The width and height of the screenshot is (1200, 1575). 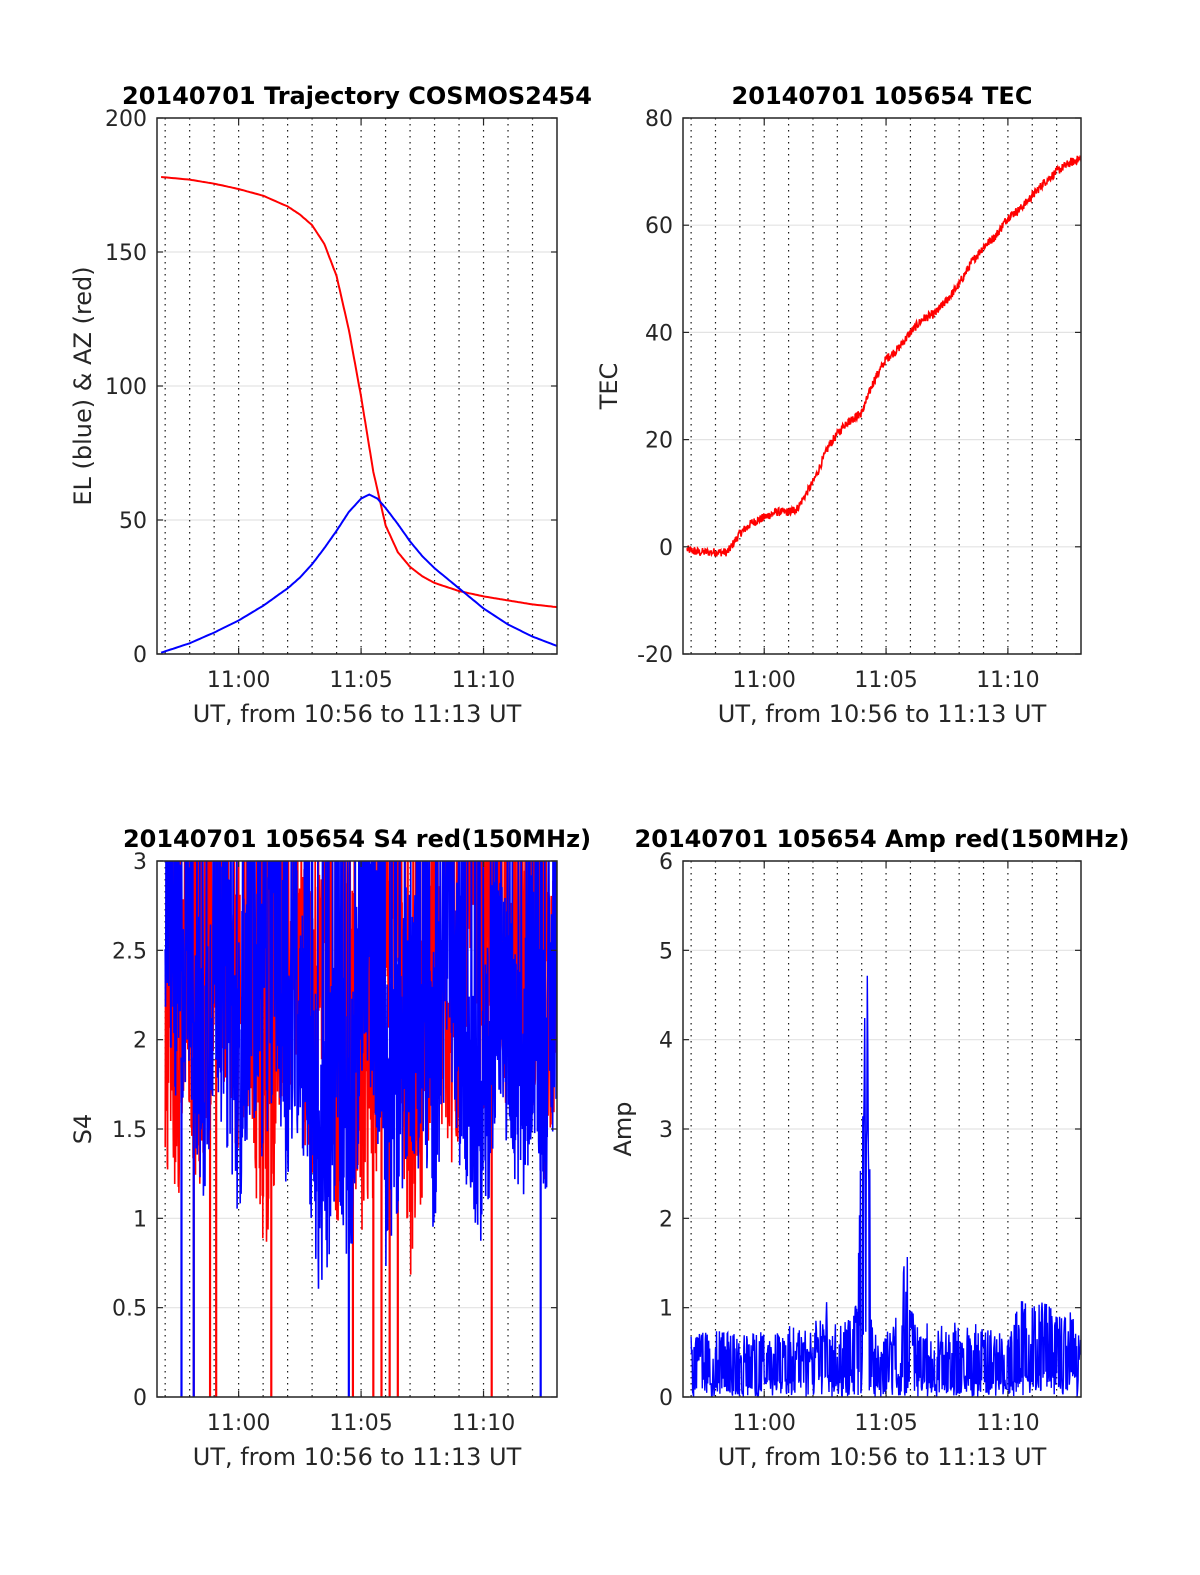 I want to click on s4-blue-series-line, so click(x=360, y=1075).